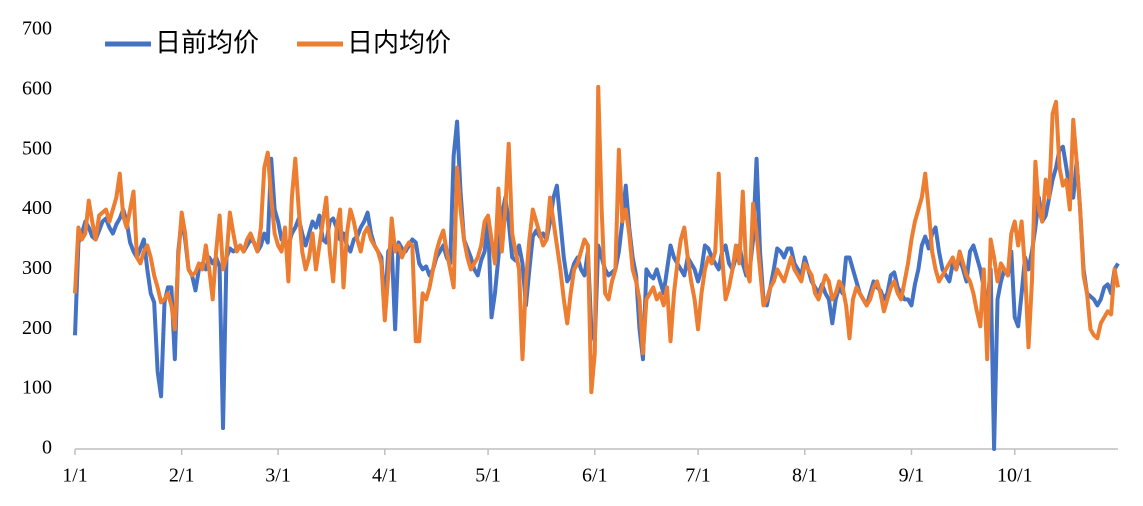 The width and height of the screenshot is (1143, 506). What do you see at coordinates (182, 476) in the screenshot?
I see `x-tick-label: 2/1` at bounding box center [182, 476].